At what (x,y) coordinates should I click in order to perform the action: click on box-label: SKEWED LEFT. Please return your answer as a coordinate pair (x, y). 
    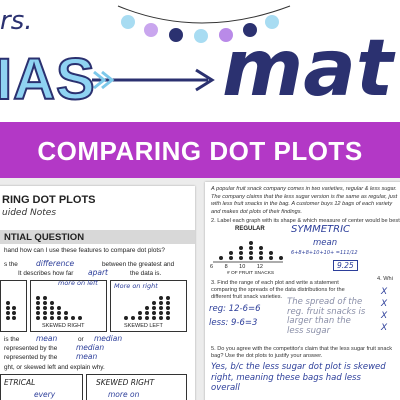
    Looking at the image, I should click on (143, 326).